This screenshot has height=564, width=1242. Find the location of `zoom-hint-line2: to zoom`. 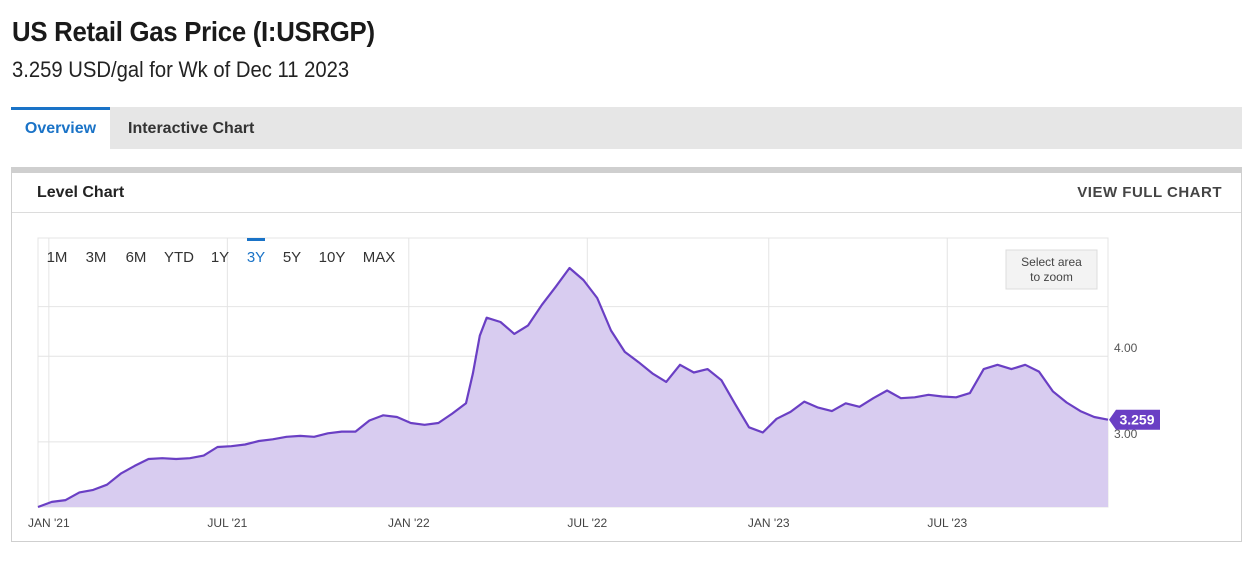

zoom-hint-line2: to zoom is located at coordinates (1051, 277).